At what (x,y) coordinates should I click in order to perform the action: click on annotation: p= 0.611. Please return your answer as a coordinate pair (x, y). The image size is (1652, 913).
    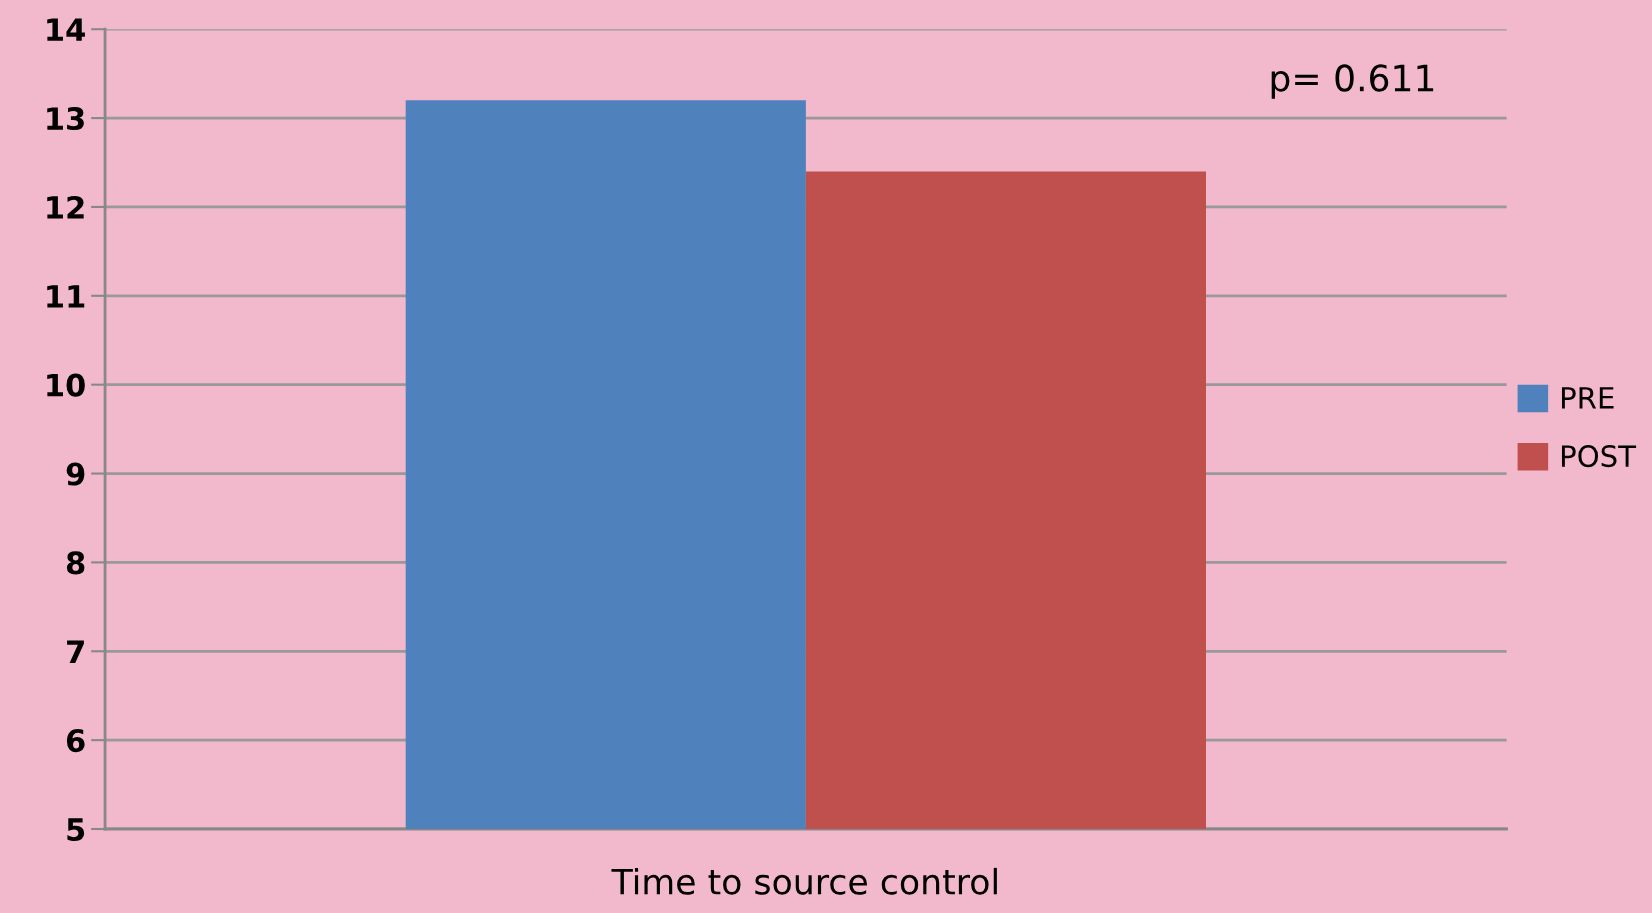
    Looking at the image, I should click on (1352, 81).